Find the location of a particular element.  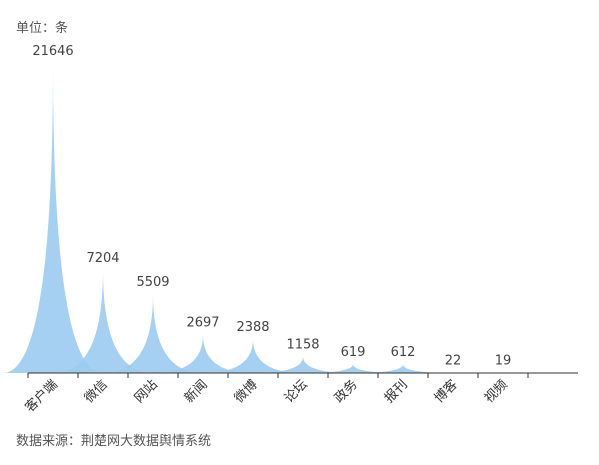

value-label: 1158 is located at coordinates (302, 344).